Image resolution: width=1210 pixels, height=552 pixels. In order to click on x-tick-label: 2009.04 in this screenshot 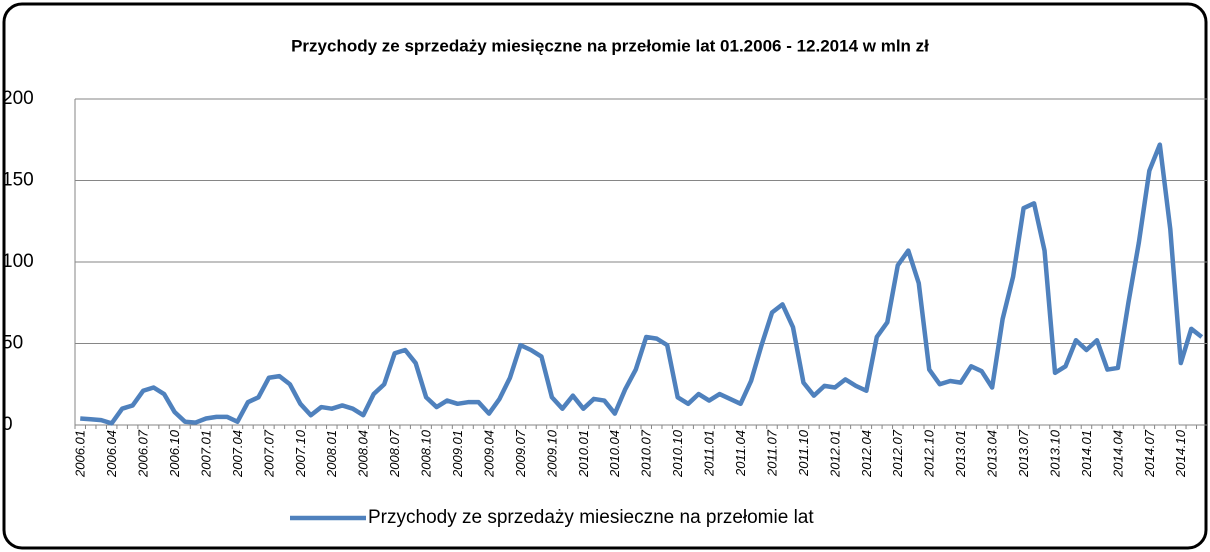, I will do `click(488, 454)`.